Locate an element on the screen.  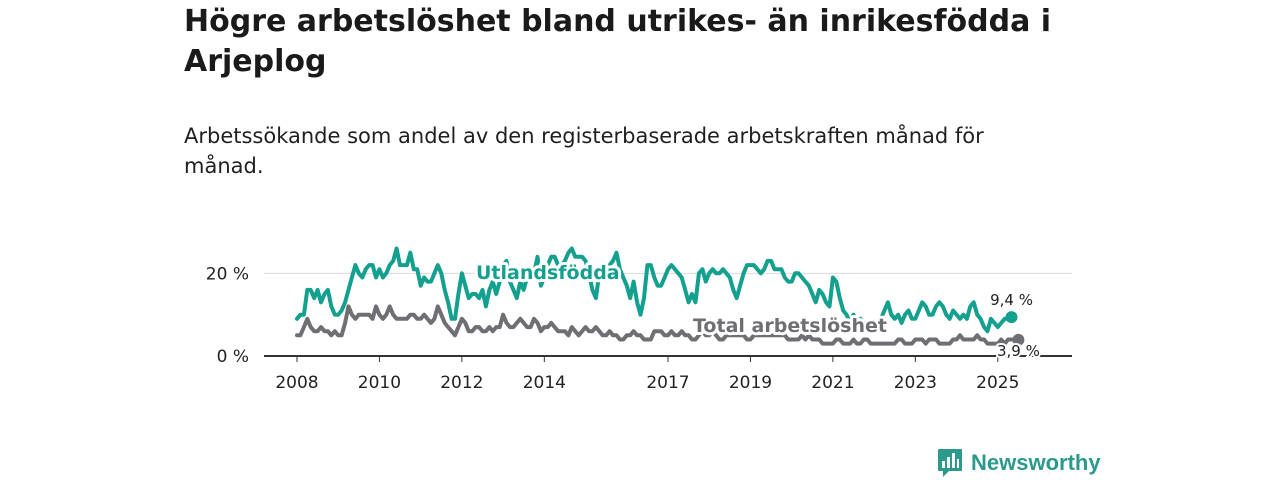
y-tick-label: 0 % is located at coordinates (233, 357).